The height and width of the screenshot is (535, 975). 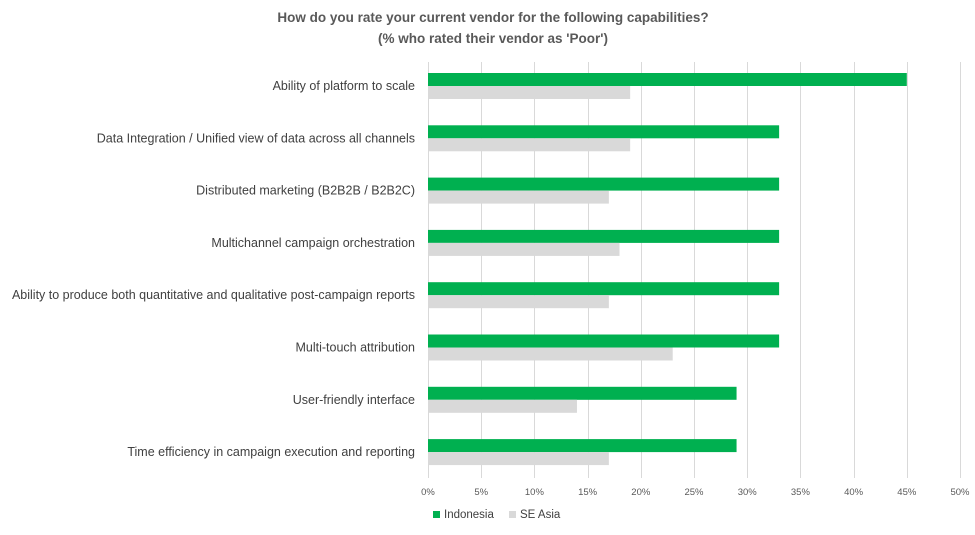 I want to click on x-tick-label: 40%, so click(x=854, y=492).